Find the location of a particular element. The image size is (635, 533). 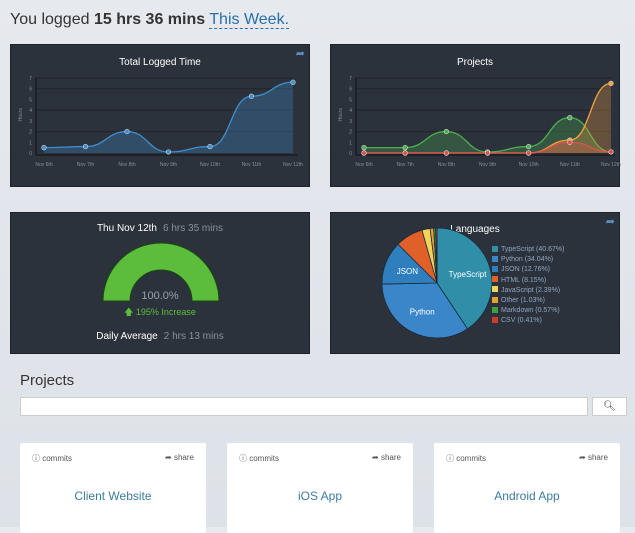

x-tick-label: Nov 6th is located at coordinates (43, 165).